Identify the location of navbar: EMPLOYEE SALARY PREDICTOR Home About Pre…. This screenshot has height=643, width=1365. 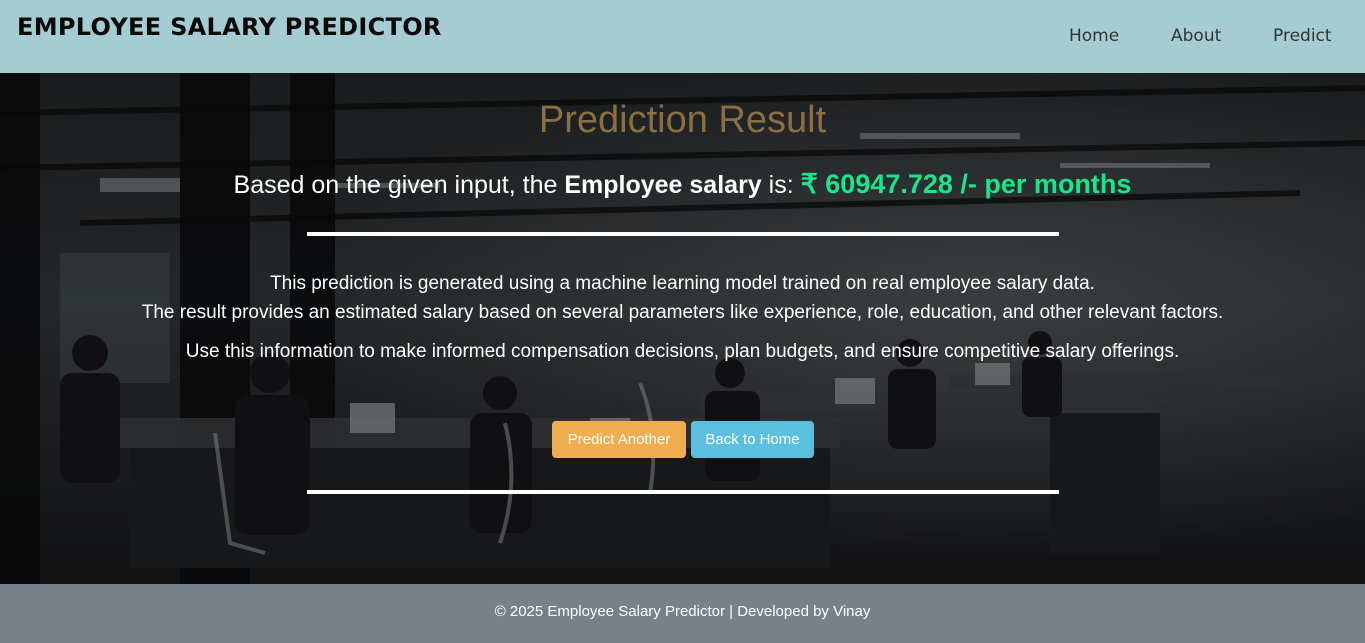
(682, 36).